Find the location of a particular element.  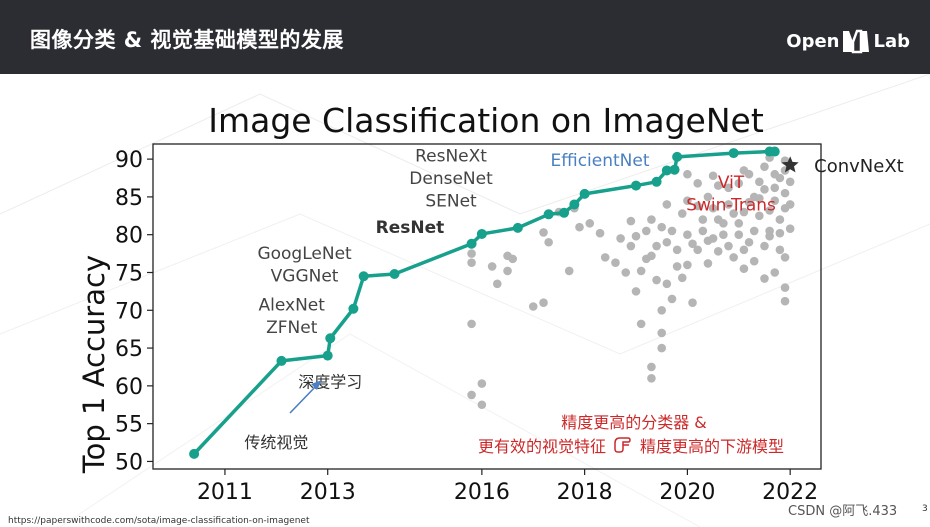

bottom-text-line2b: 精度更高的下游模型 is located at coordinates (712, 446).